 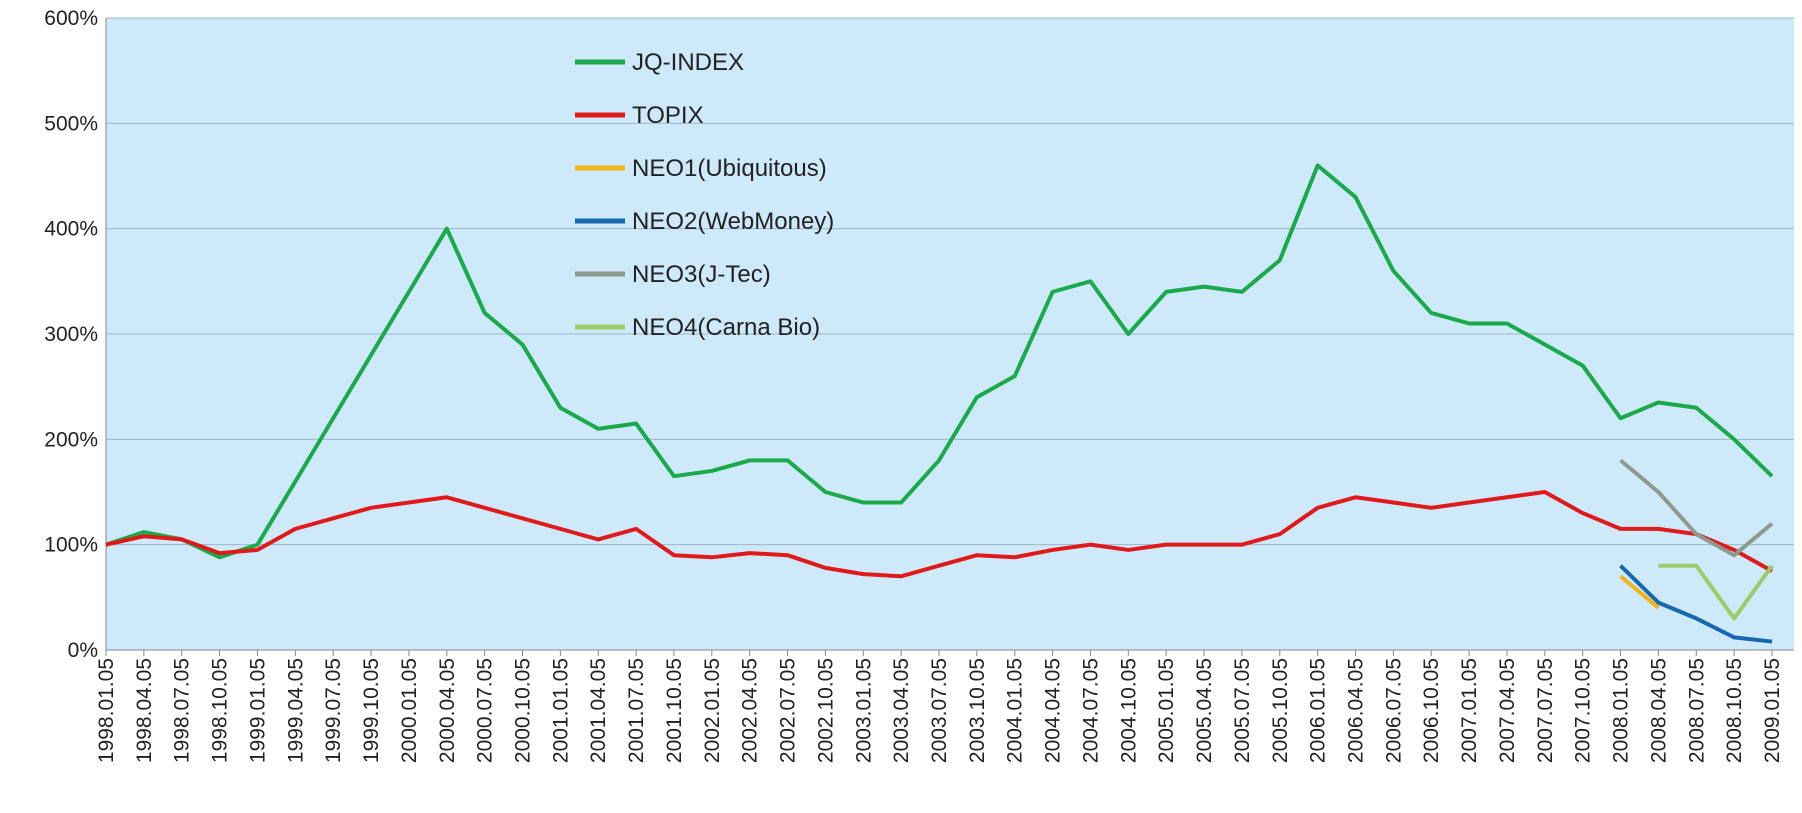 I want to click on x-tick-label: 2005.10.05, so click(x=1280, y=710).